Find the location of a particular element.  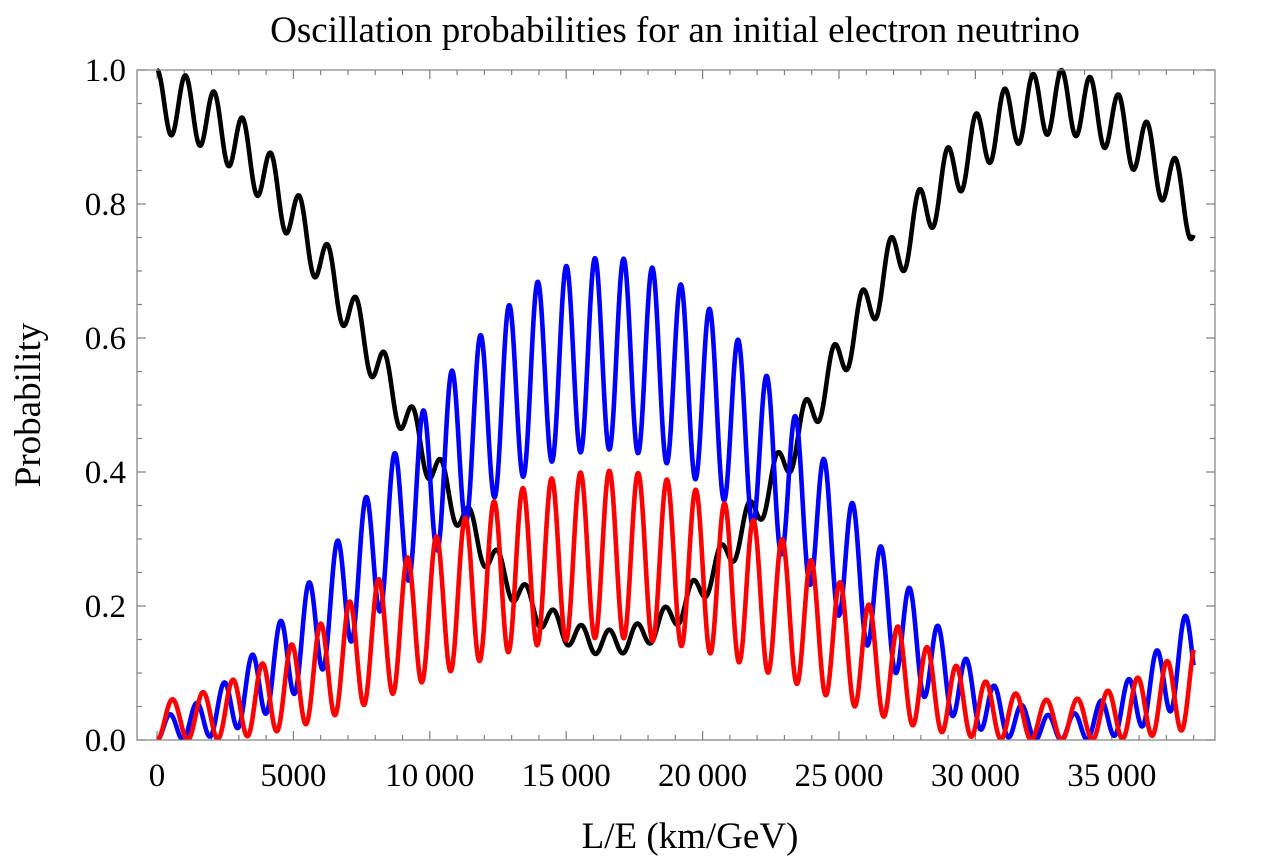

y-tick-label: 1.0 is located at coordinates (105, 71).